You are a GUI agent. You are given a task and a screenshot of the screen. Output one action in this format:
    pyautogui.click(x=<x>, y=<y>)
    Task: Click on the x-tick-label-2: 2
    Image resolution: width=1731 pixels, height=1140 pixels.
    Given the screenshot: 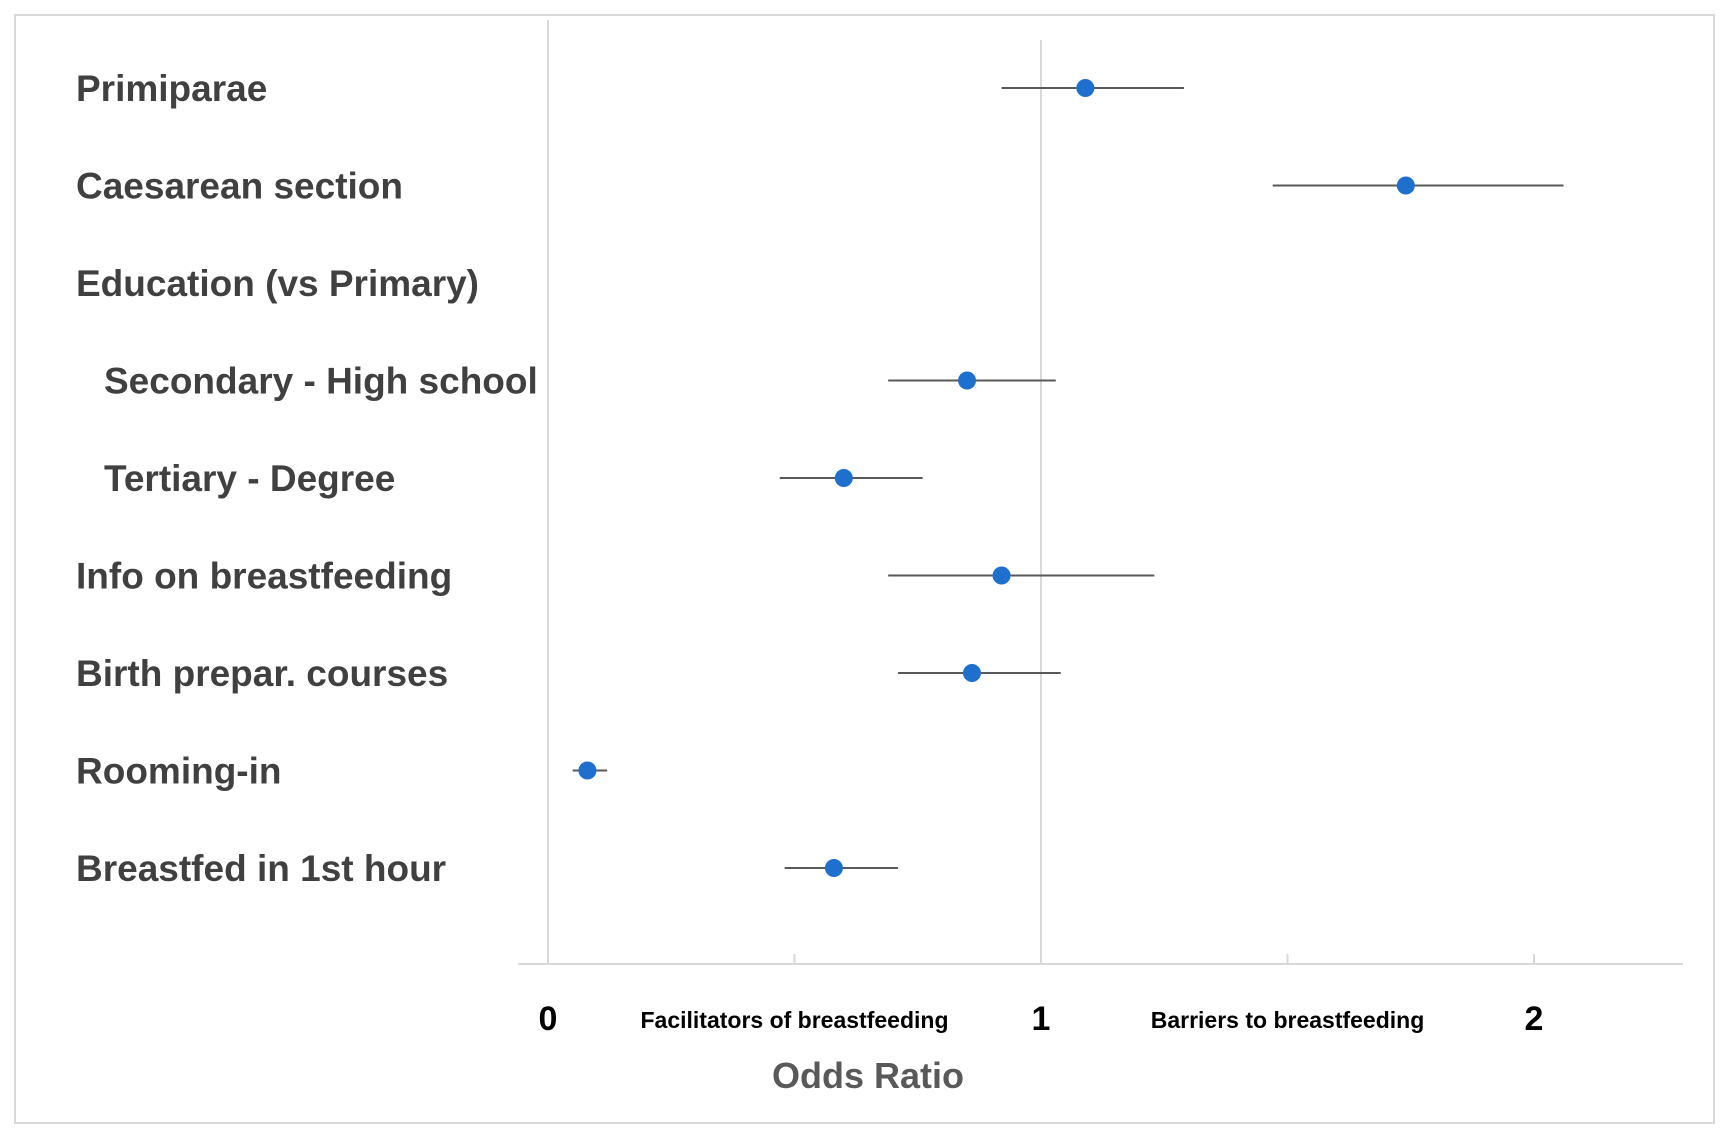 What is the action you would take?
    pyautogui.click(x=1534, y=1019)
    